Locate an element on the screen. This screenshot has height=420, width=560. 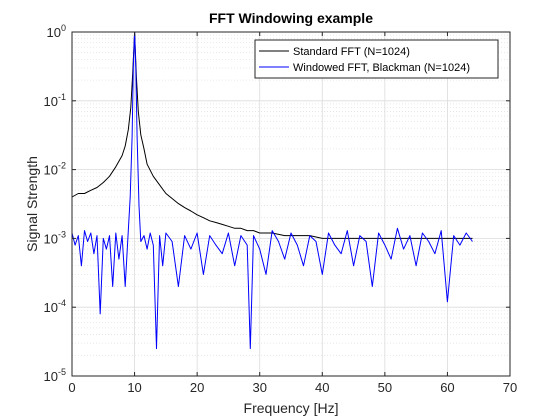
y-tick-label-exponent: -4 is located at coordinates (62, 303).